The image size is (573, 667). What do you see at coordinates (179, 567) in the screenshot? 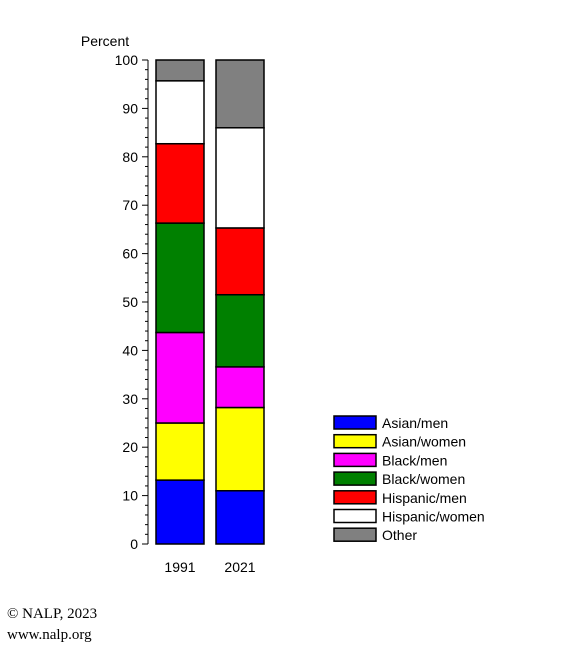
I see `x-tick-label: 1991` at bounding box center [179, 567].